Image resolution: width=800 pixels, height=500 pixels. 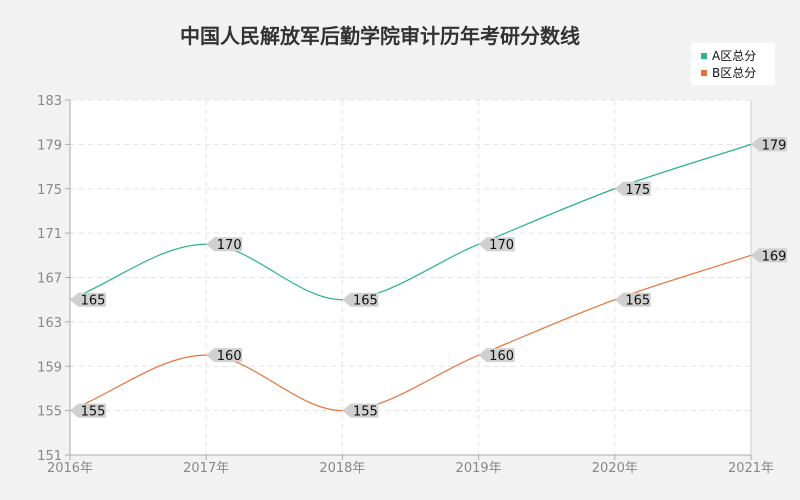 What do you see at coordinates (704, 73) in the screenshot?
I see `legend-swatch-b` at bounding box center [704, 73].